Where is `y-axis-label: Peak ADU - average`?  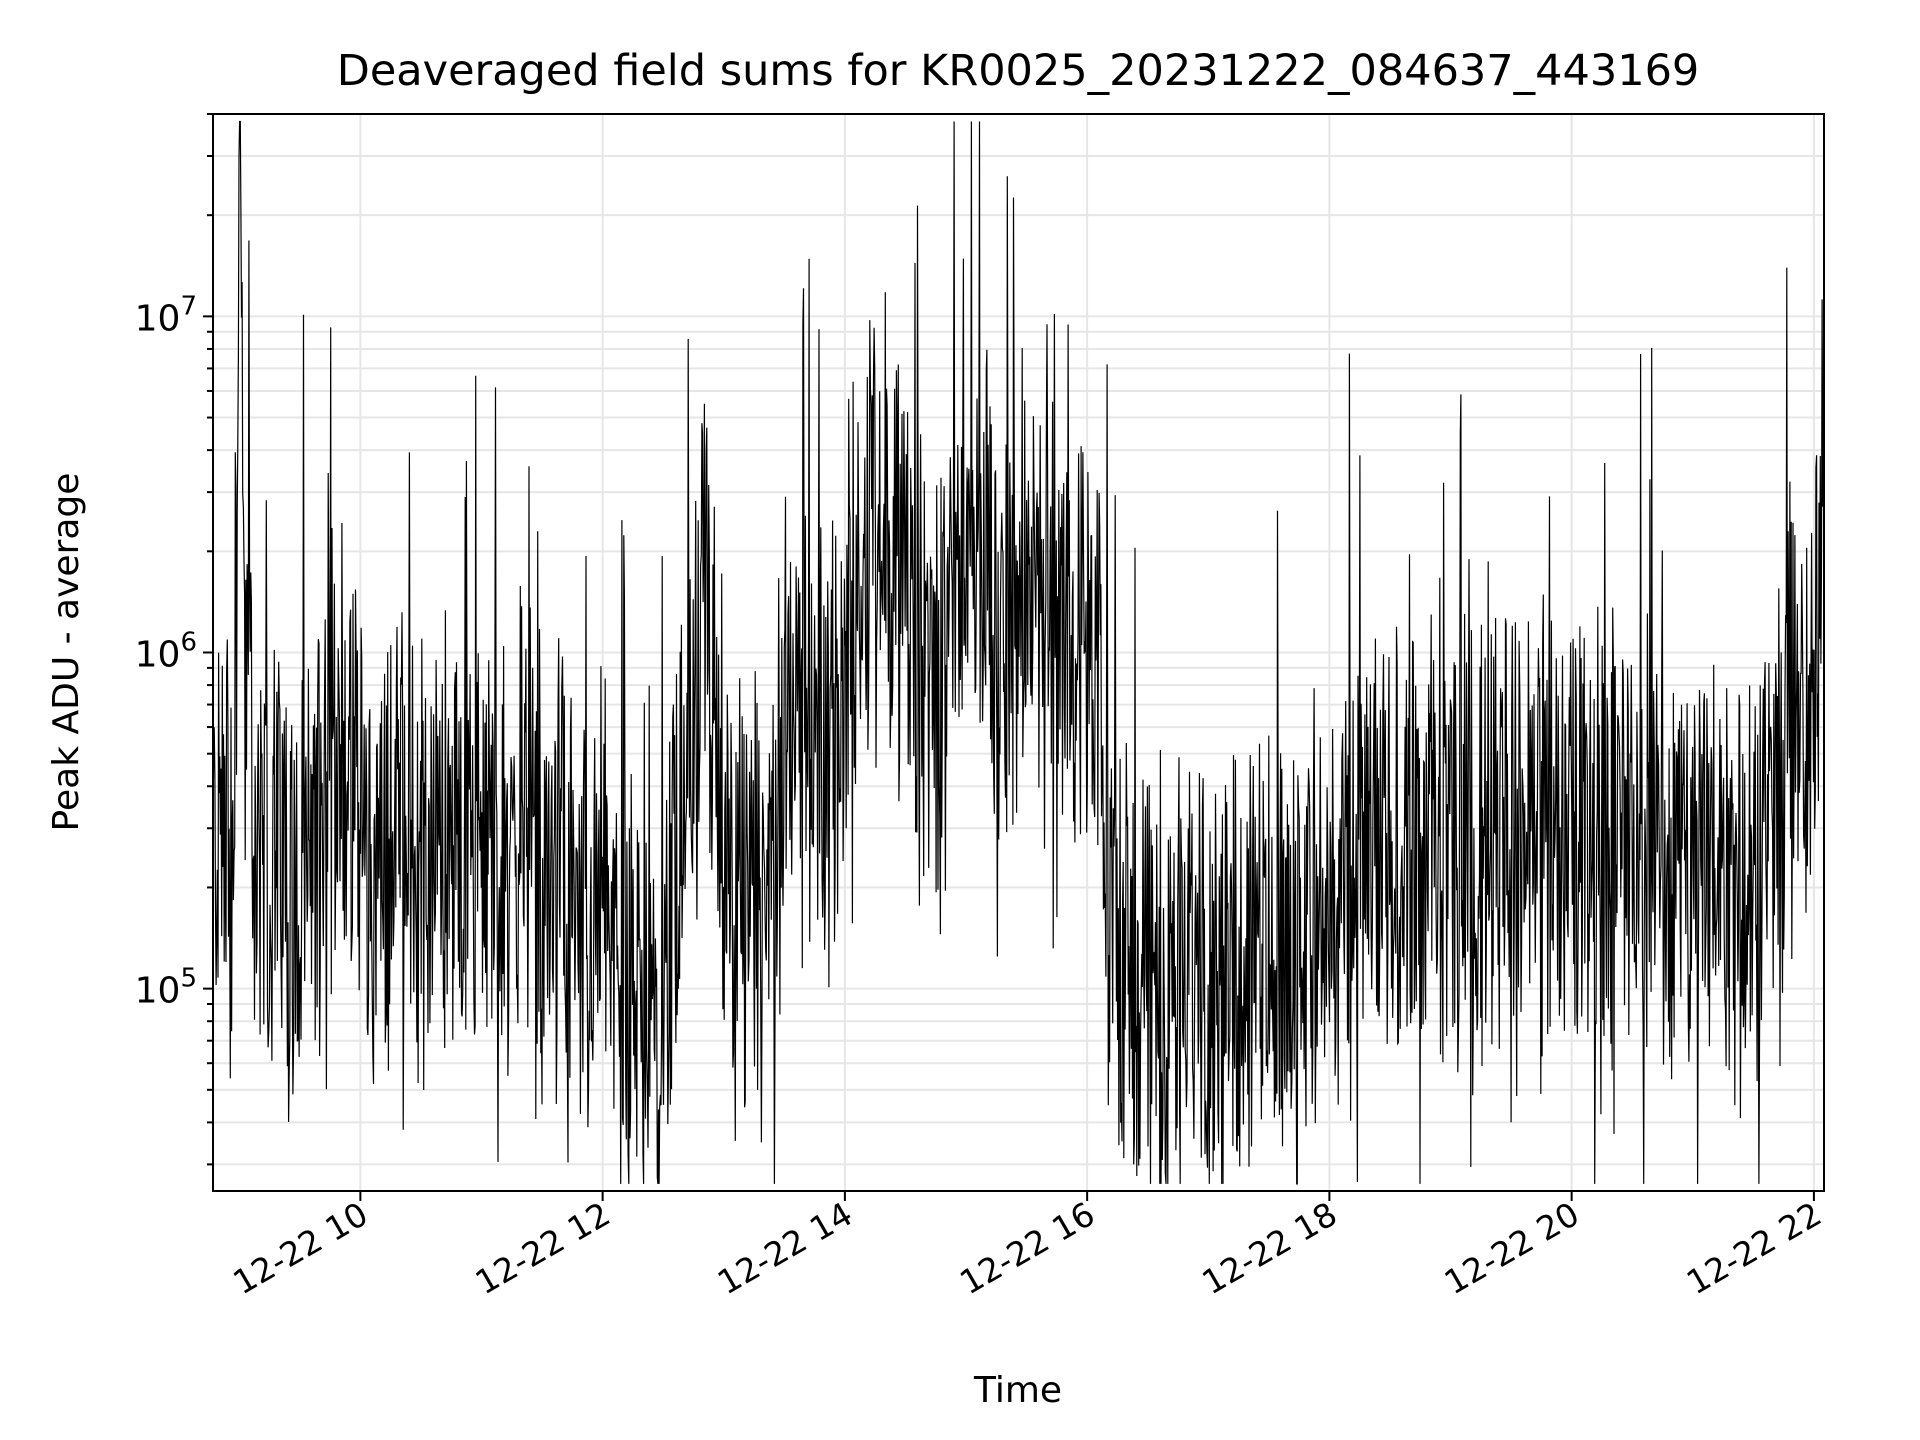
y-axis-label: Peak ADU - average is located at coordinates (66, 652).